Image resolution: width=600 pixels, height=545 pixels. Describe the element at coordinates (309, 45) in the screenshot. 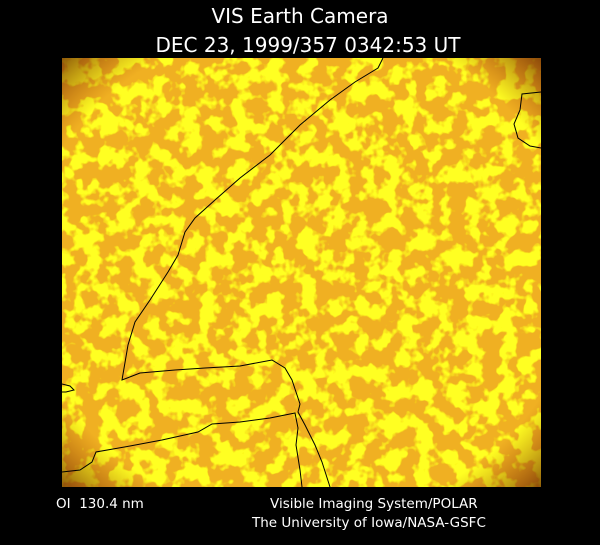

I see `timestamp: DEC 23, 1999/357 0342:53 UT` at that location.